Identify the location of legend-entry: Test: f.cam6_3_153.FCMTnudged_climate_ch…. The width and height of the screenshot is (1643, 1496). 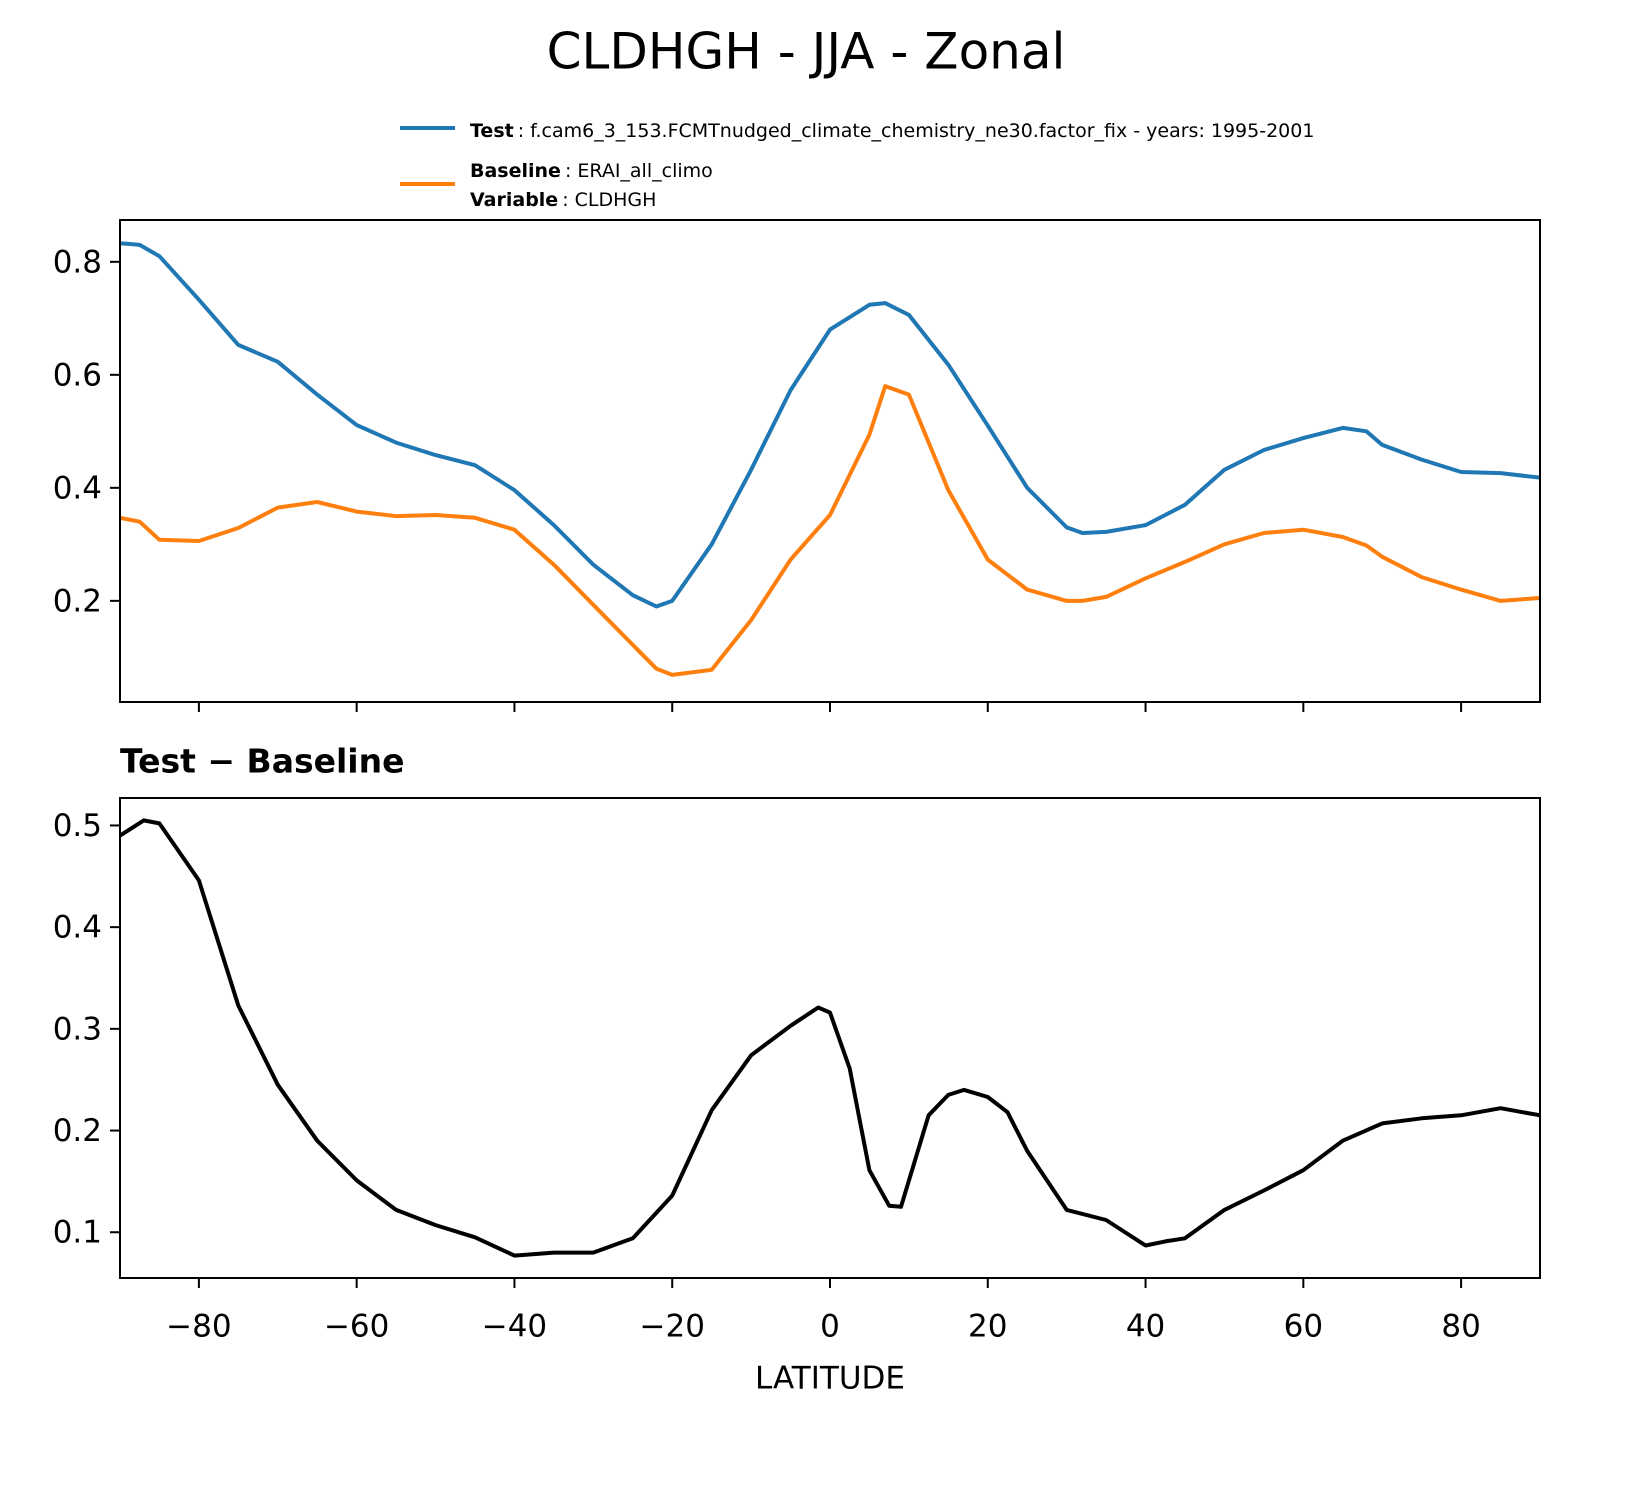
(892, 131).